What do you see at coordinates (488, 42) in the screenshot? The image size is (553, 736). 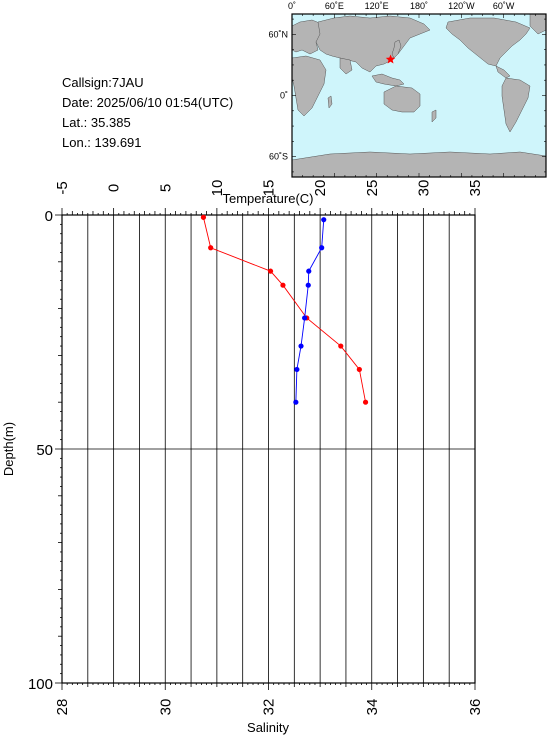 I see `land-north-america` at bounding box center [488, 42].